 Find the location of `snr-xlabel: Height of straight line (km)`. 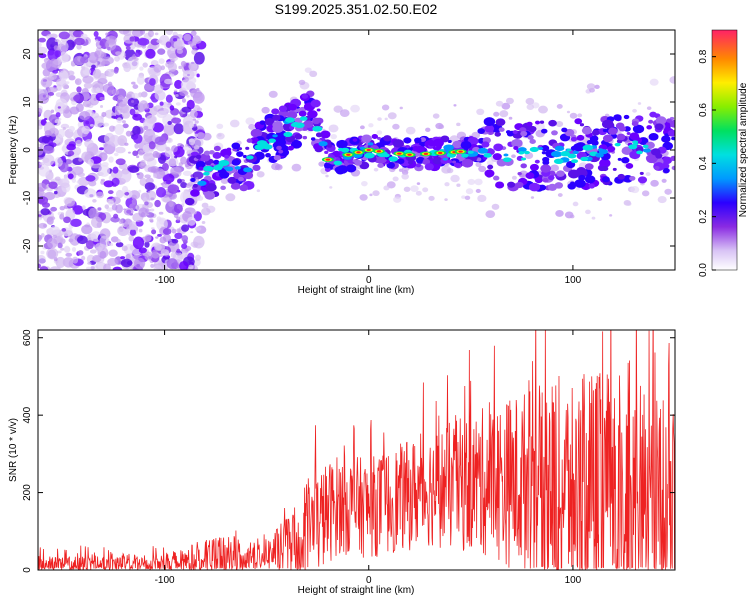

snr-xlabel: Height of straight line (km) is located at coordinates (356, 590).